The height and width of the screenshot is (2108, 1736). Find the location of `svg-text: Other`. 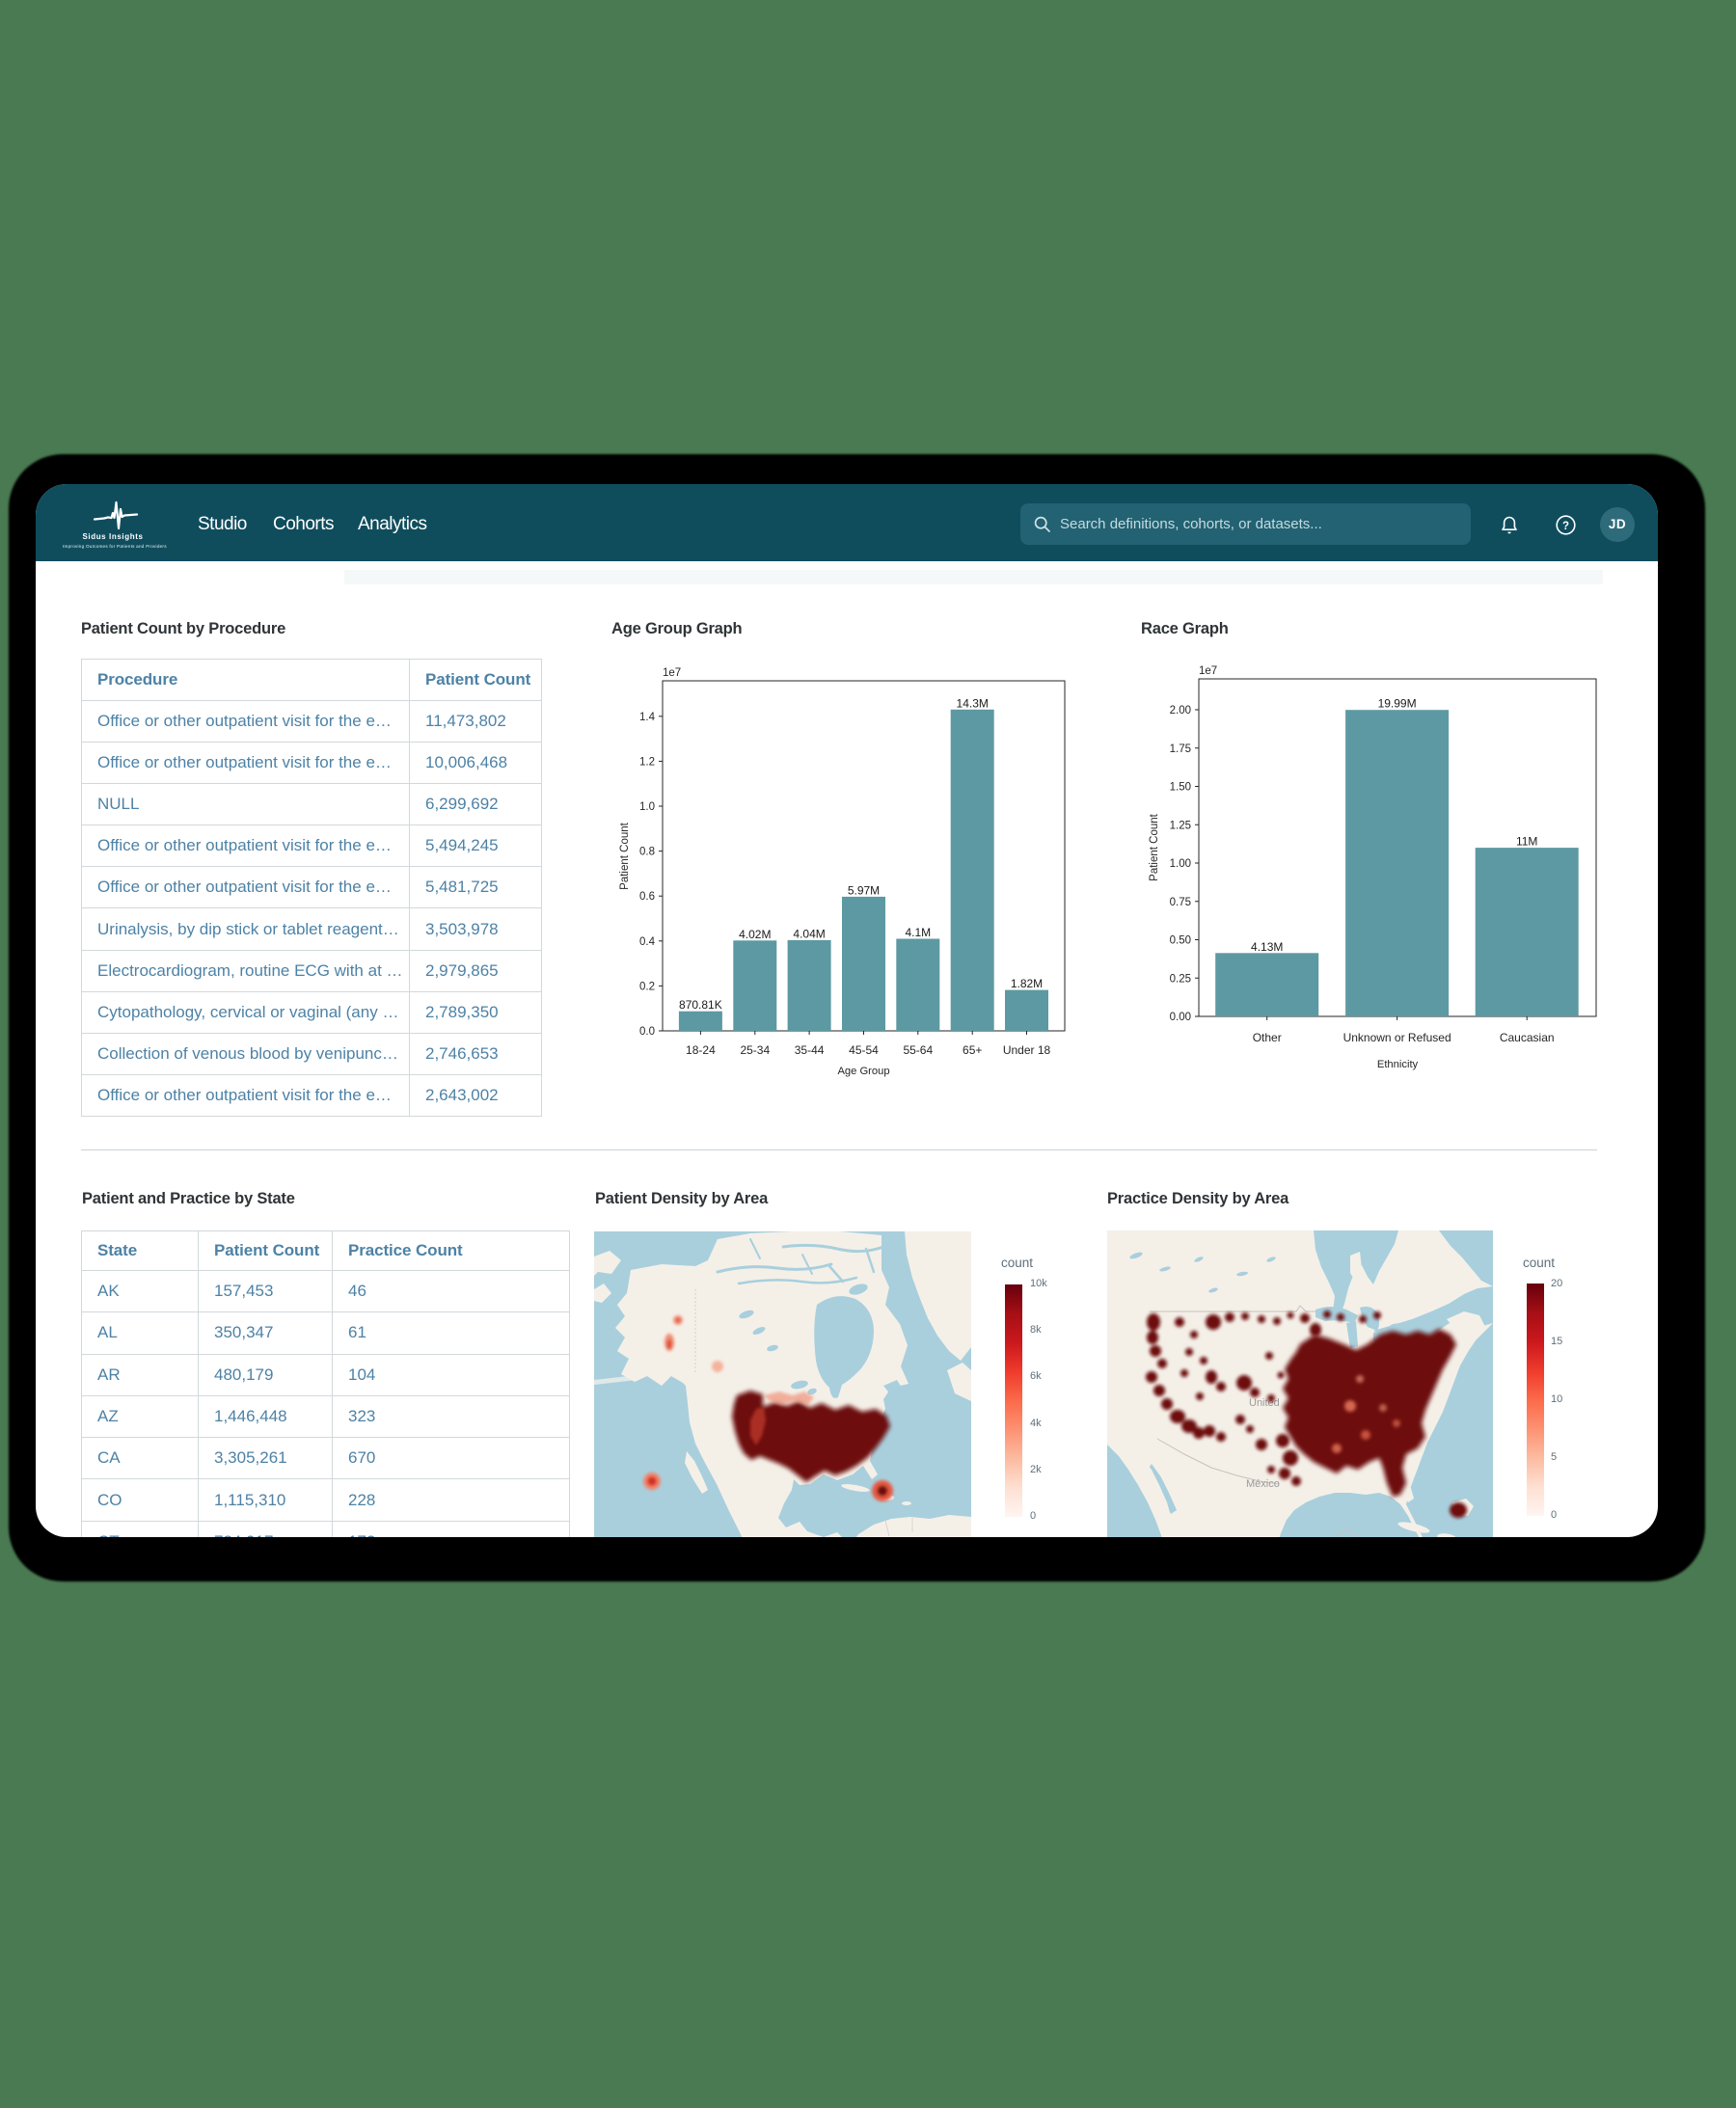

svg-text: Other is located at coordinates (1268, 1037).